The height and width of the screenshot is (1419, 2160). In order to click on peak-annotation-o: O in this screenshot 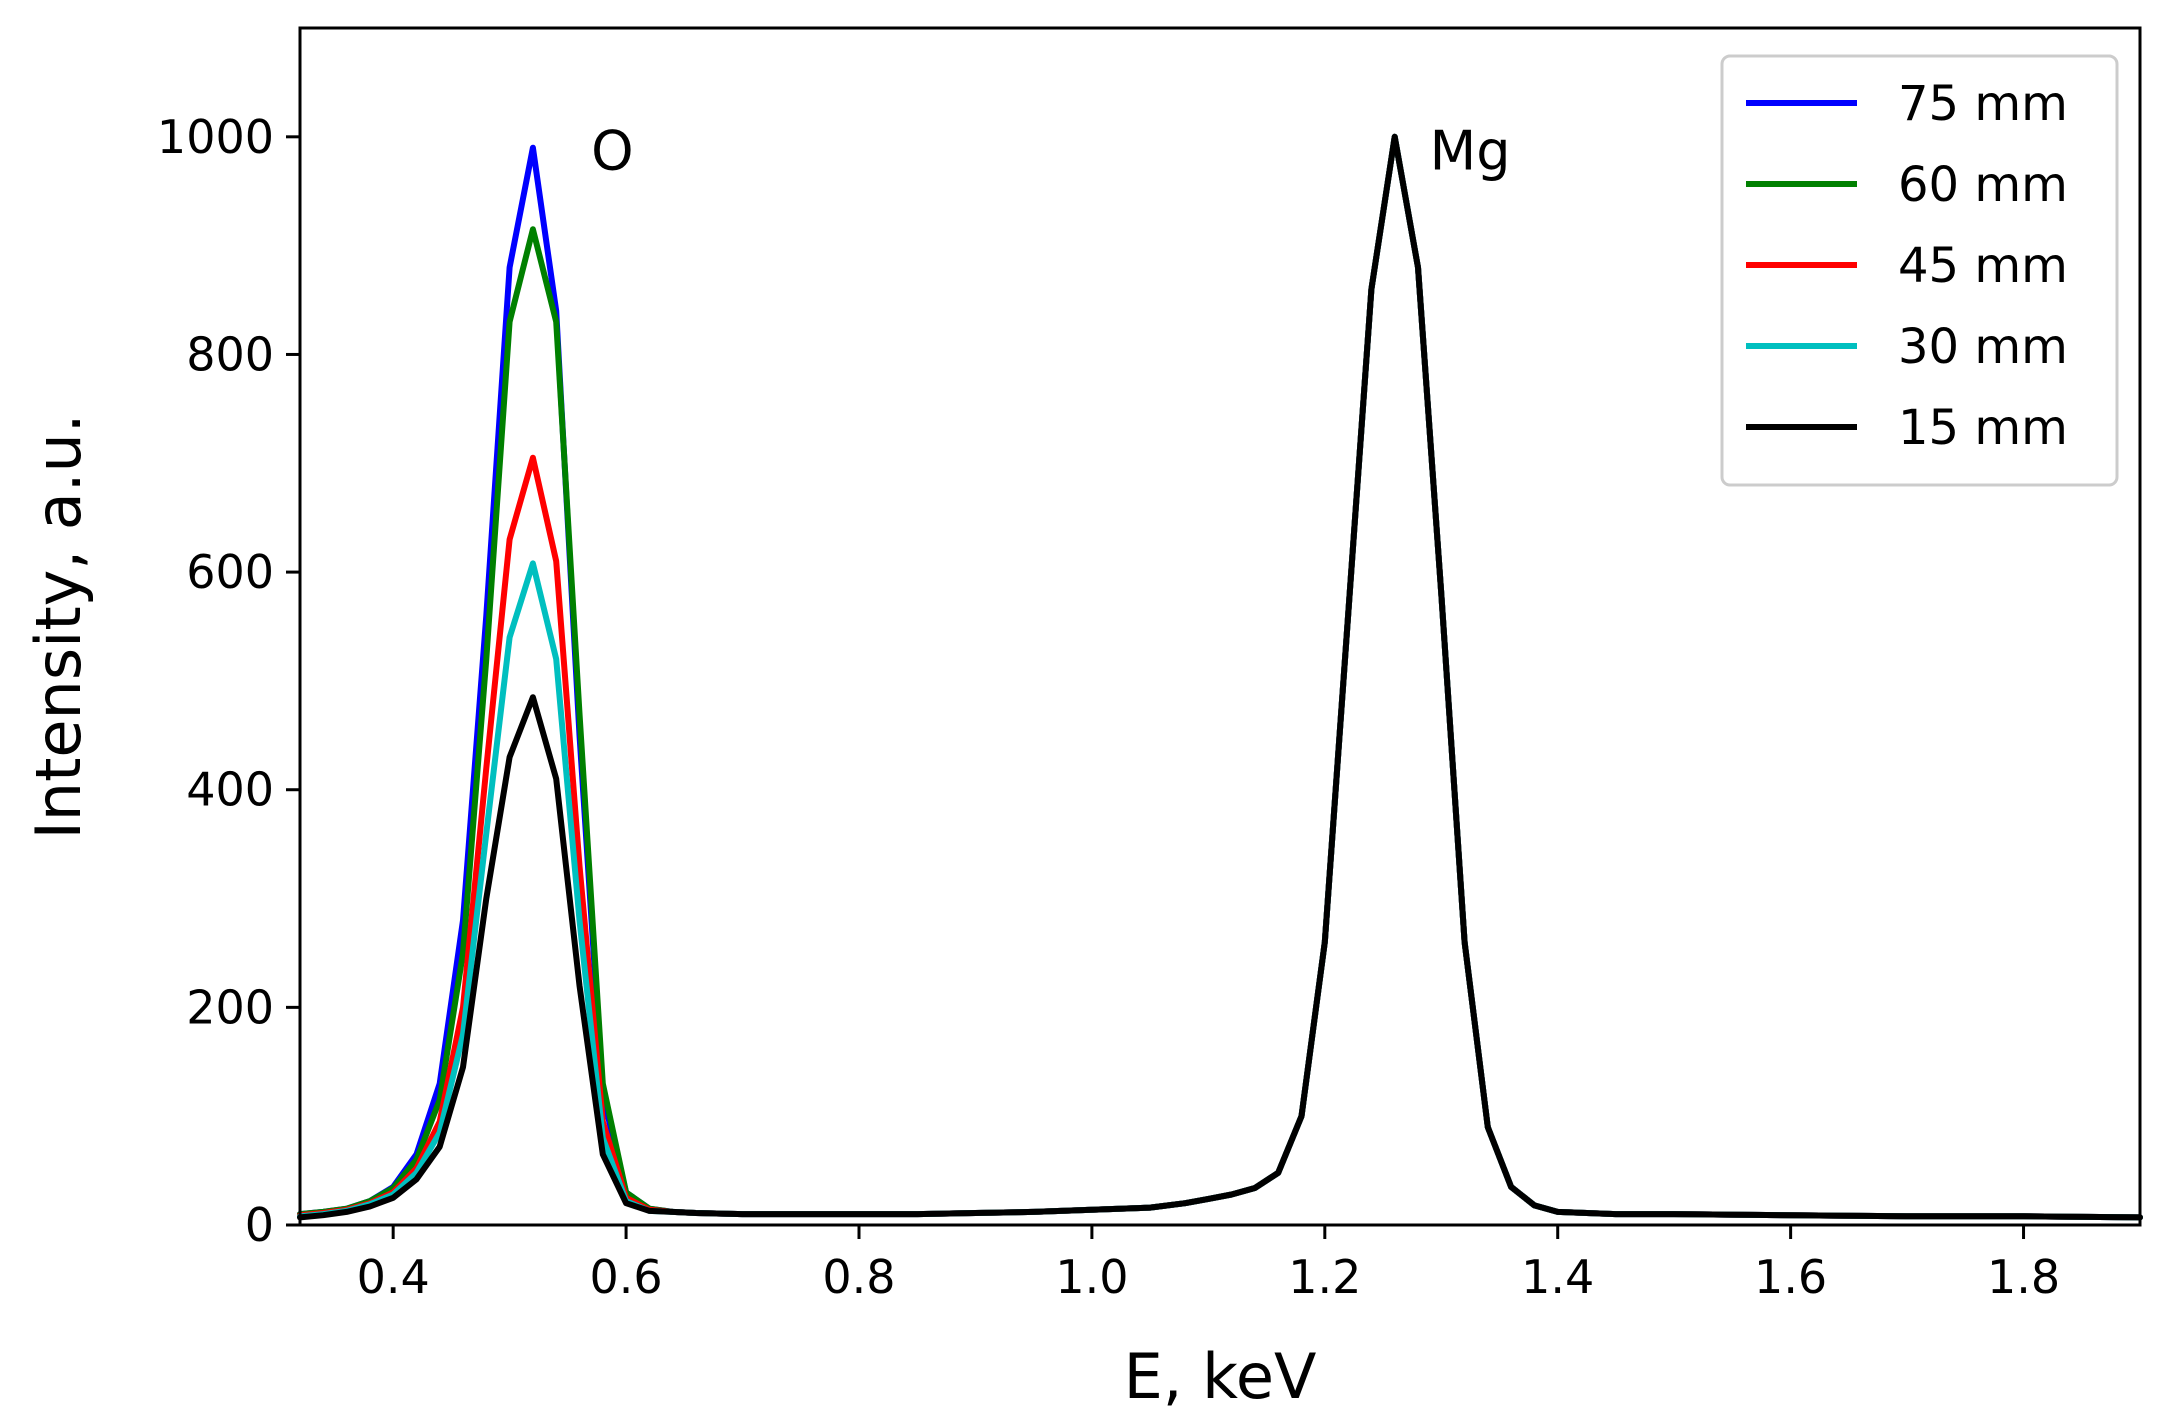, I will do `click(612, 150)`.